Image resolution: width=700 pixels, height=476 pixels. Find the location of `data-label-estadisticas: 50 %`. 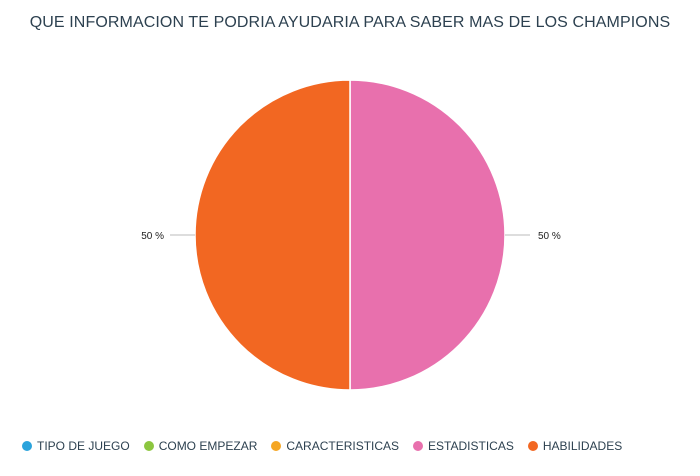

data-label-estadisticas: 50 % is located at coordinates (549, 236).